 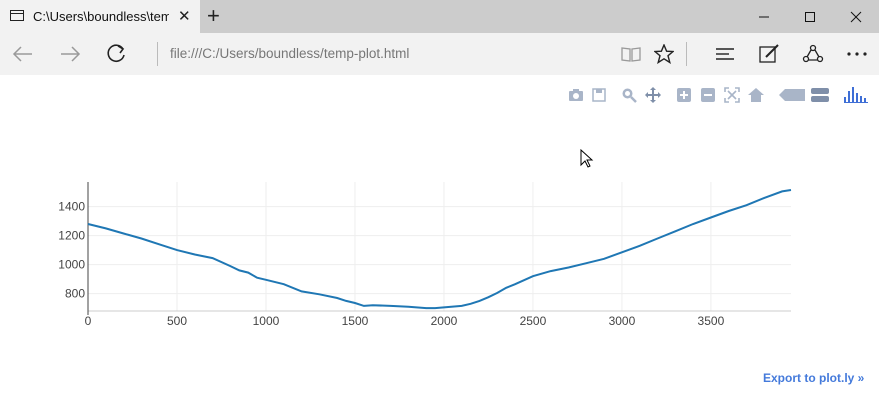 What do you see at coordinates (405, 321) in the screenshot?
I see `x-axis-ticks: 0 500 1000 1500 2000 2500 3000 3500` at bounding box center [405, 321].